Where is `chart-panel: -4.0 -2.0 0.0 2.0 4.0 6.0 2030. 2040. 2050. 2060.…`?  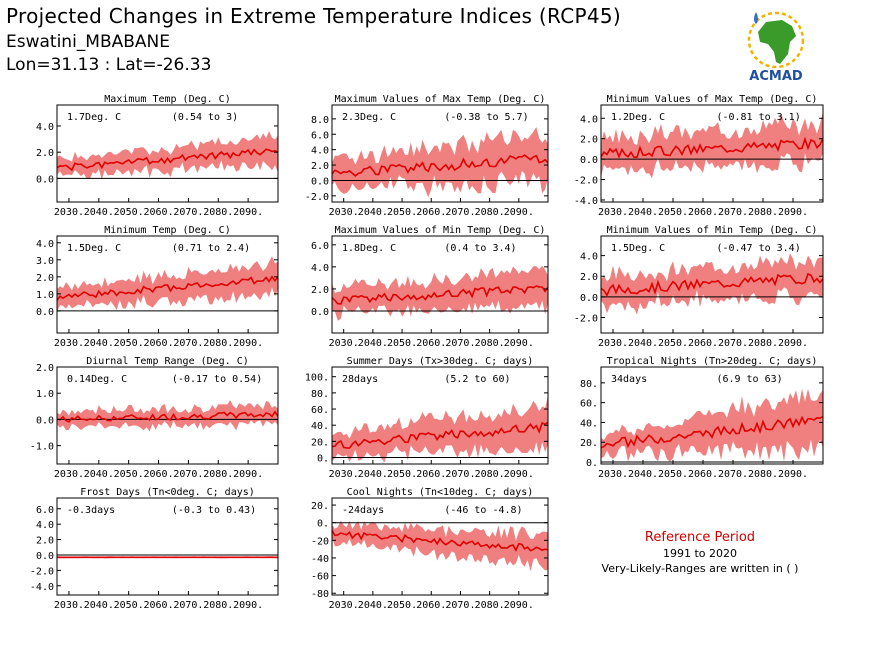
chart-panel: -4.0 -2.0 0.0 2.0 4.0 6.0 2030. 2040. 2050. 2060.… is located at coordinates (154, 549).